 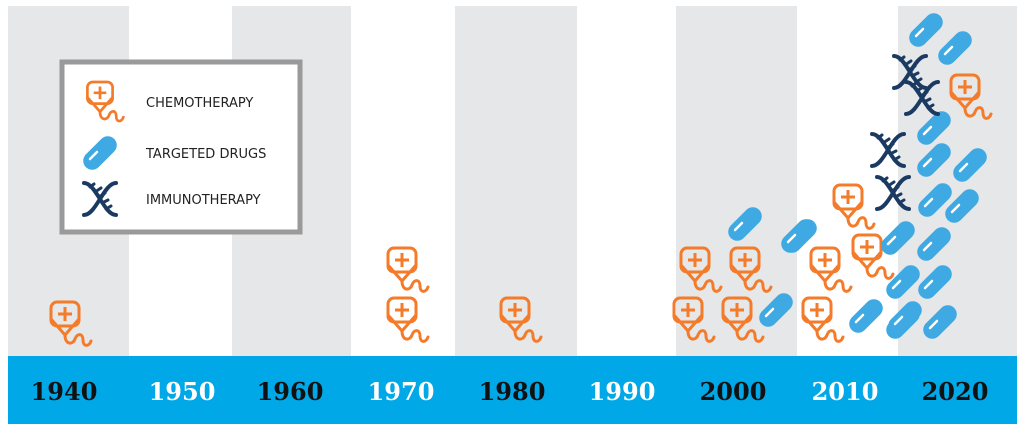 I want to click on year-label-2010: 2010, so click(x=845, y=391).